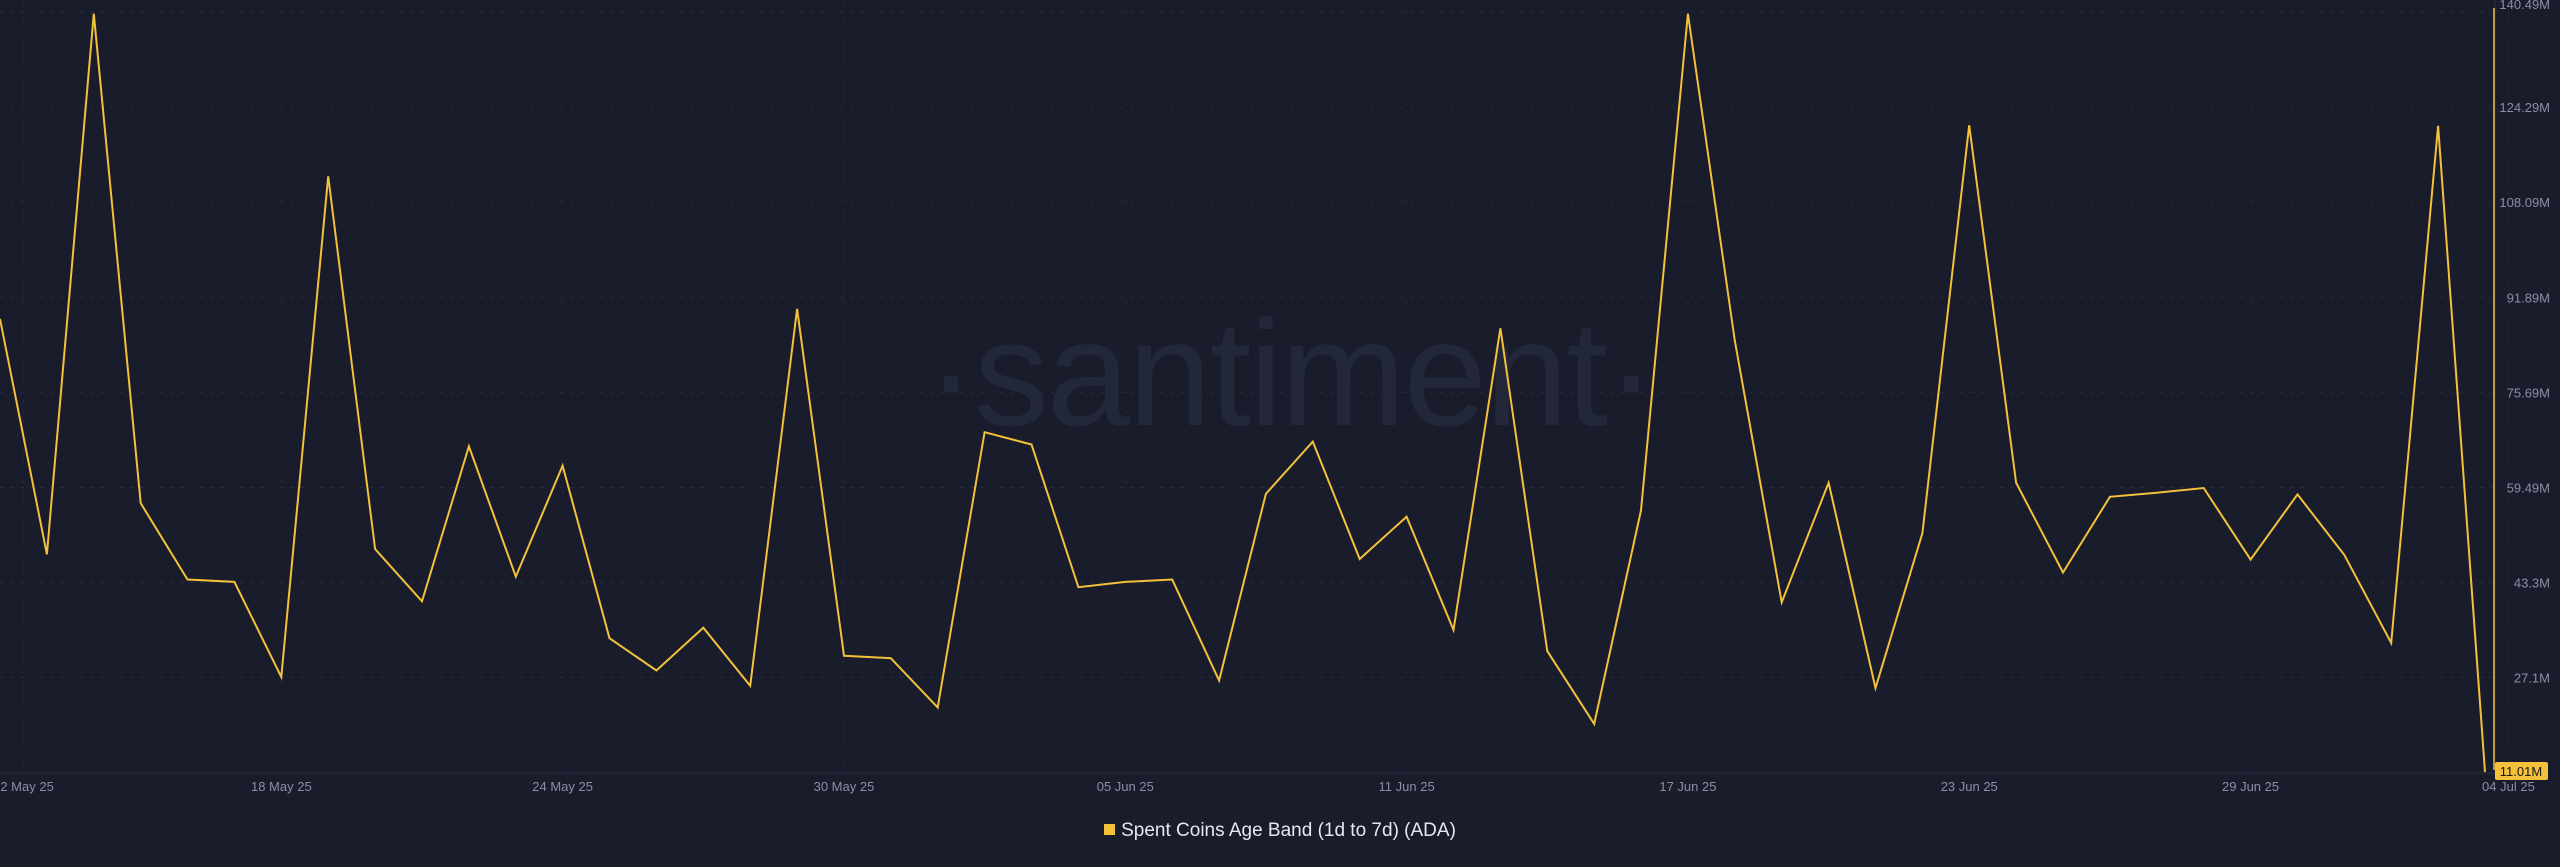  What do you see at coordinates (1407, 786) in the screenshot?
I see `x-tick-label: 11 Jun 25` at bounding box center [1407, 786].